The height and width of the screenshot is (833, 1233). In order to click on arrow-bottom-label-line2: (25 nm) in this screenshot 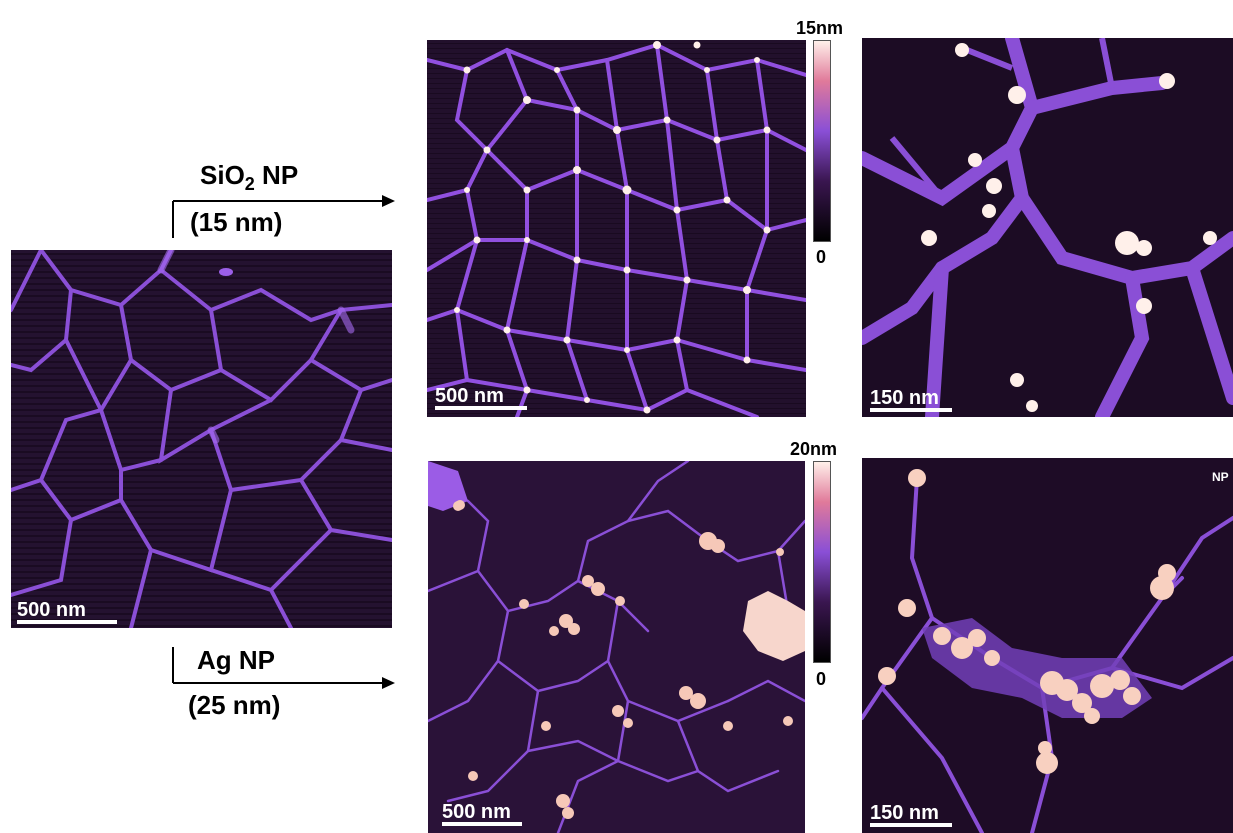, I will do `click(234, 705)`.